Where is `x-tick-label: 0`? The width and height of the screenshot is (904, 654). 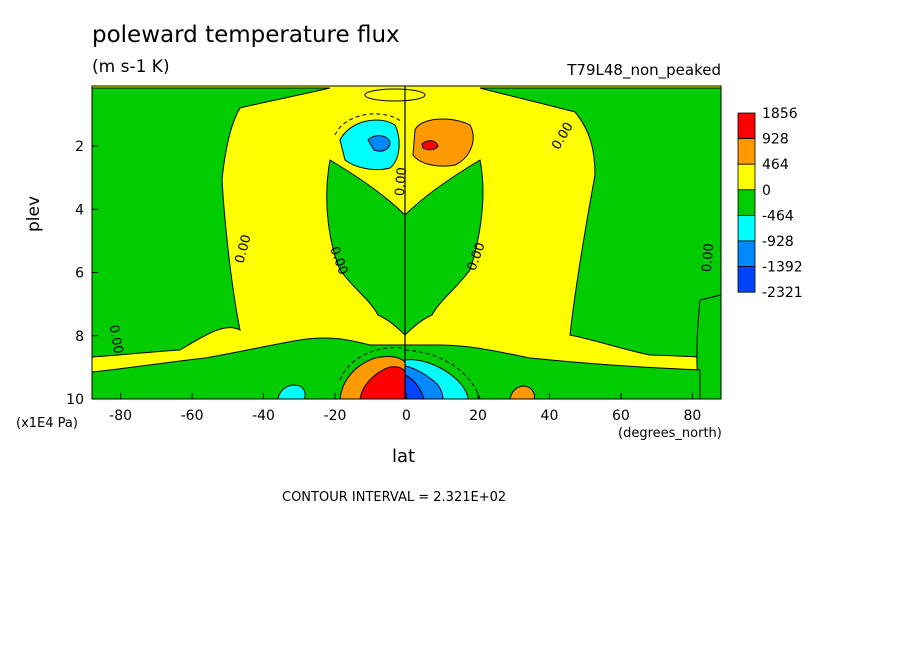
x-tick-label: 0 is located at coordinates (406, 416).